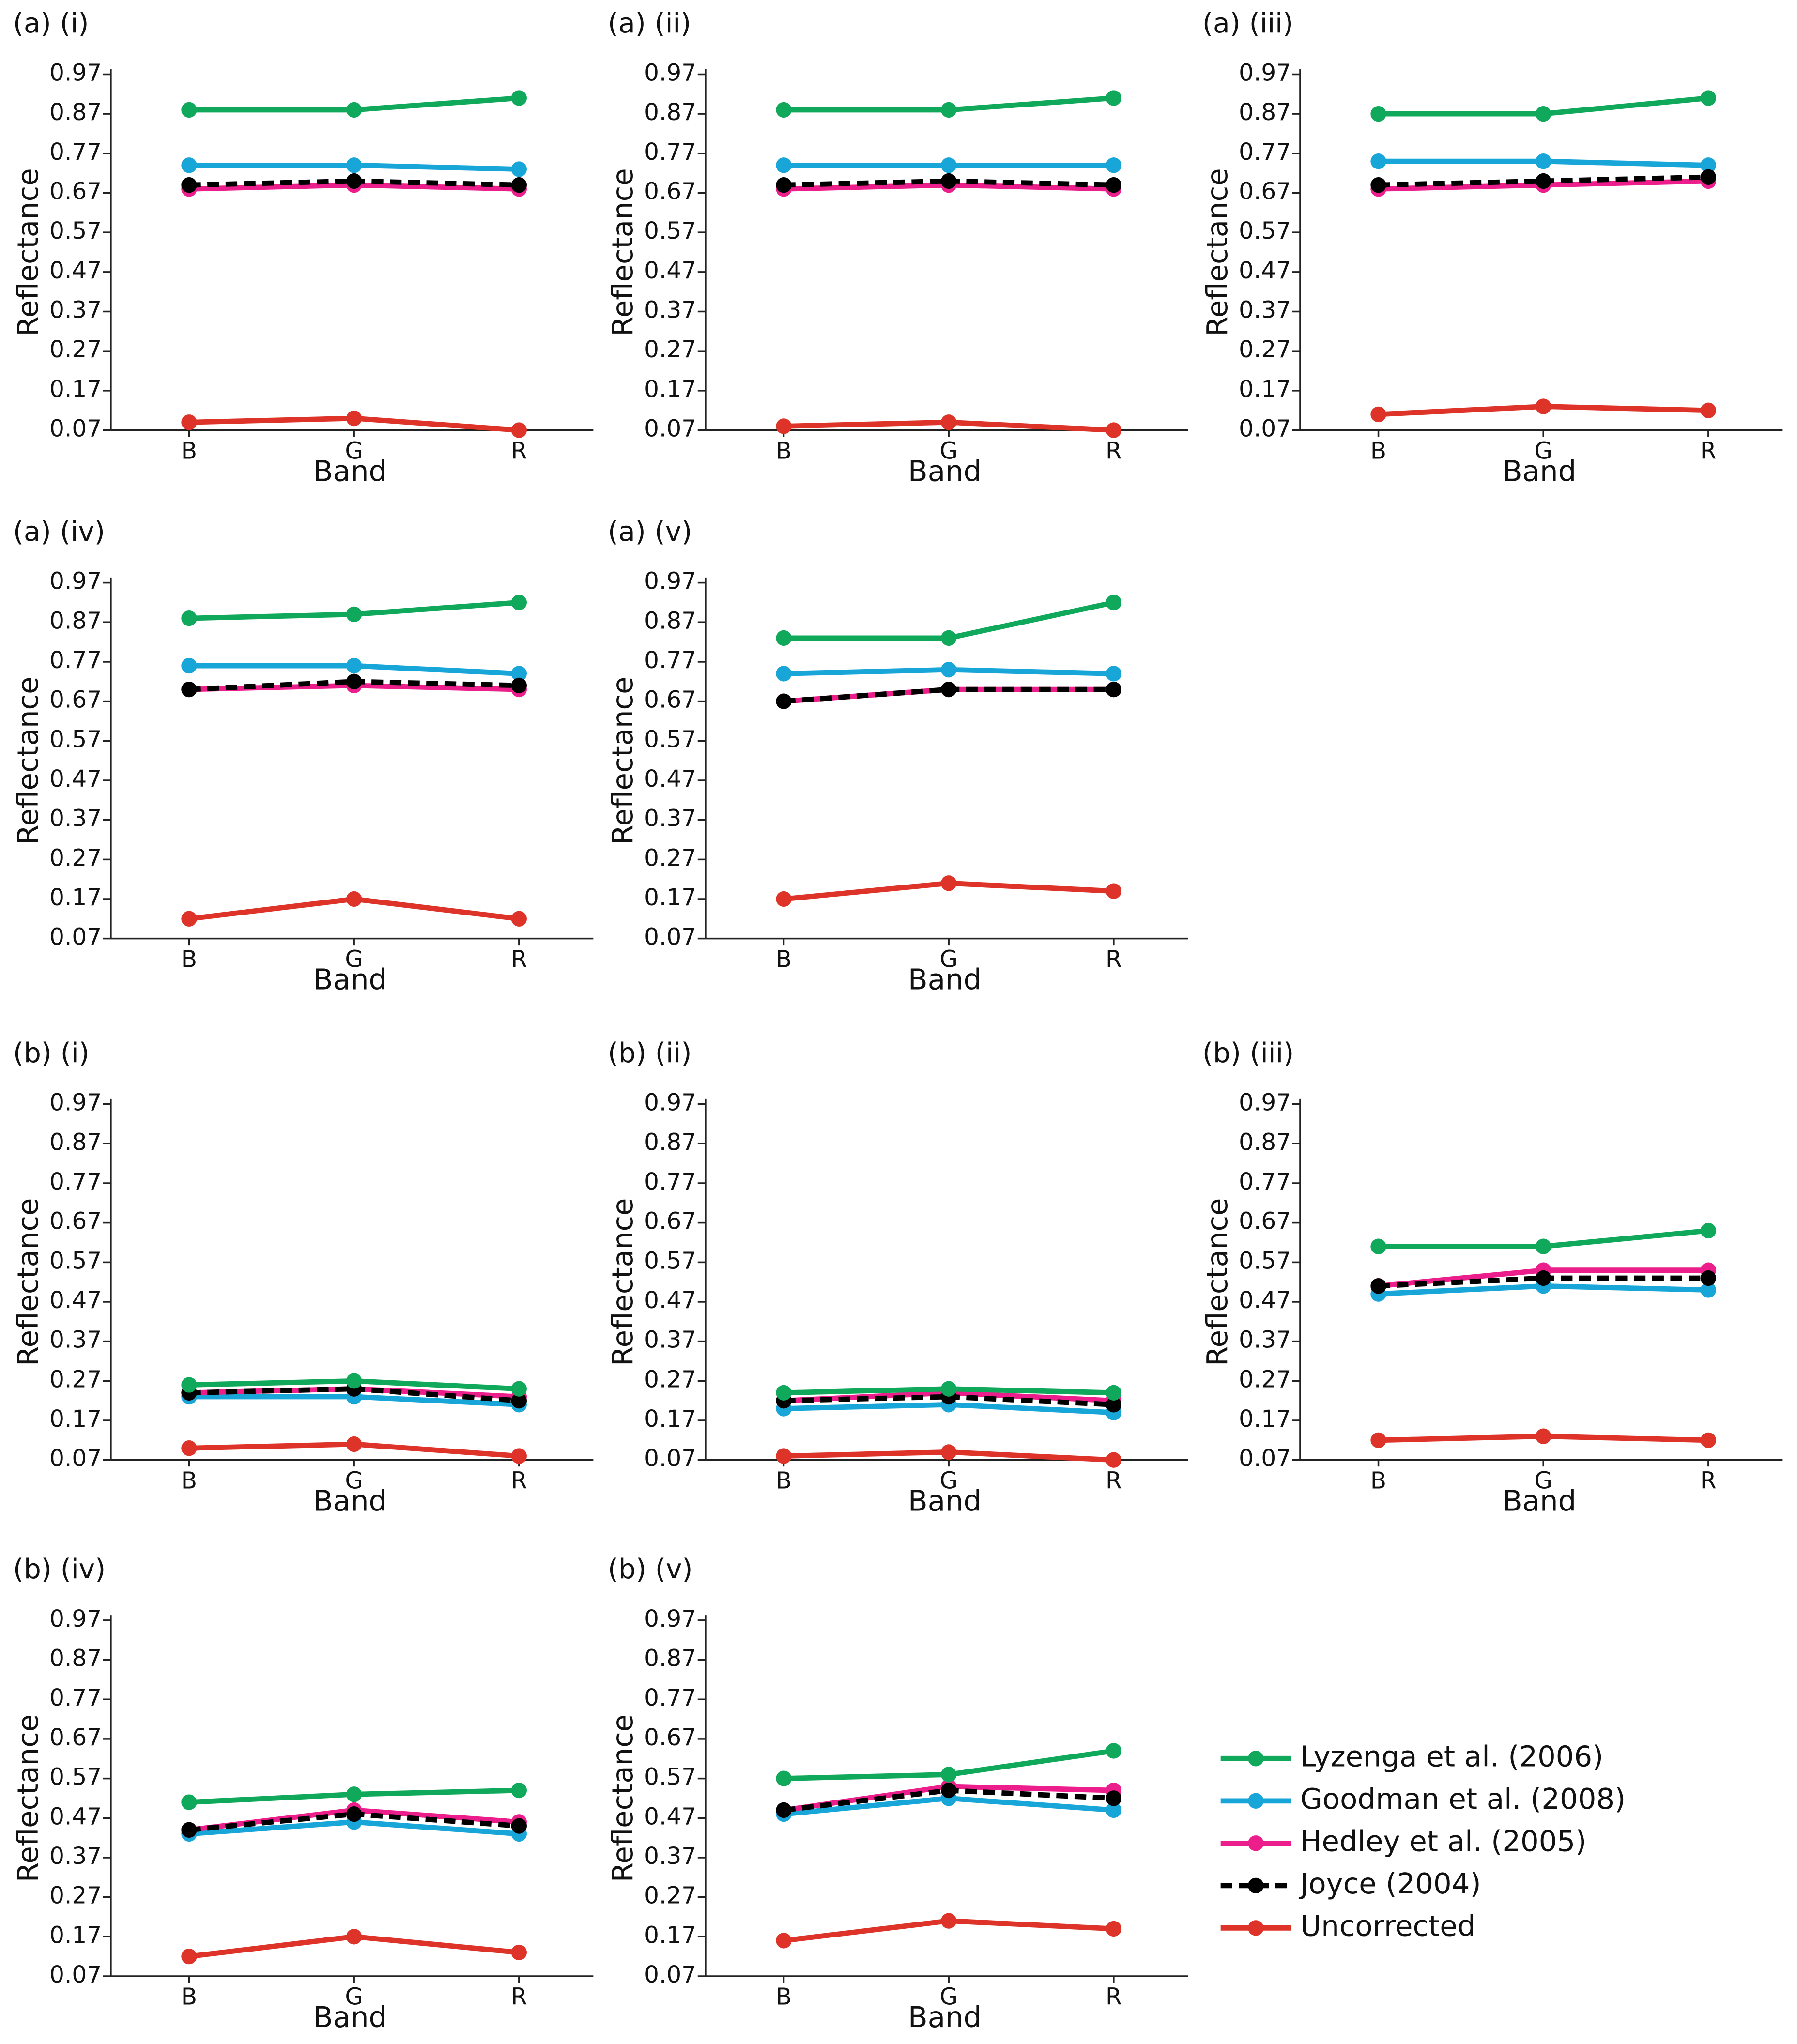  Describe the element at coordinates (1451, 1756) in the screenshot. I see `legend-label: Lyzenga et al. (2006)` at that location.